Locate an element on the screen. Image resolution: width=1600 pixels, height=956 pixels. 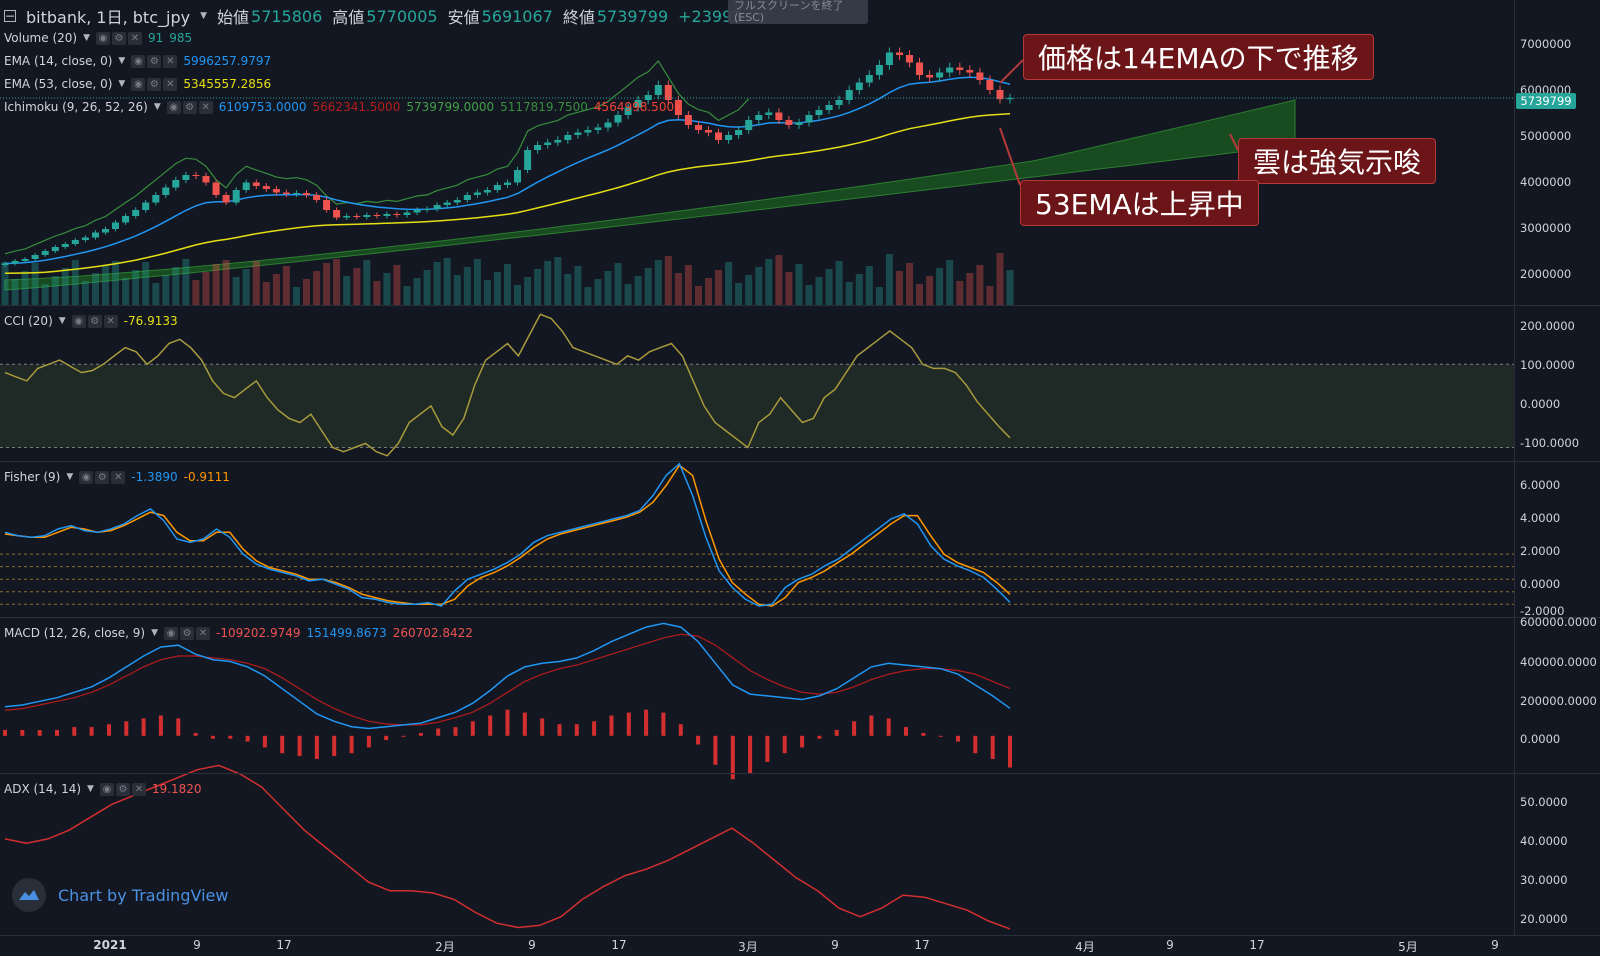
fullscreen-exit-hint: フルスクリーンを終了 (ESC) is located at coordinates (798, 12).